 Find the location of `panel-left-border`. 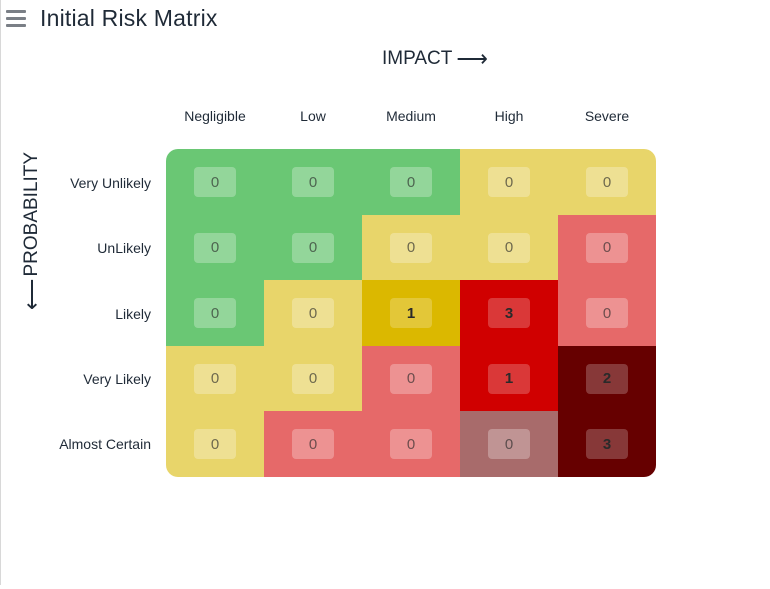

panel-left-border is located at coordinates (0, 292).